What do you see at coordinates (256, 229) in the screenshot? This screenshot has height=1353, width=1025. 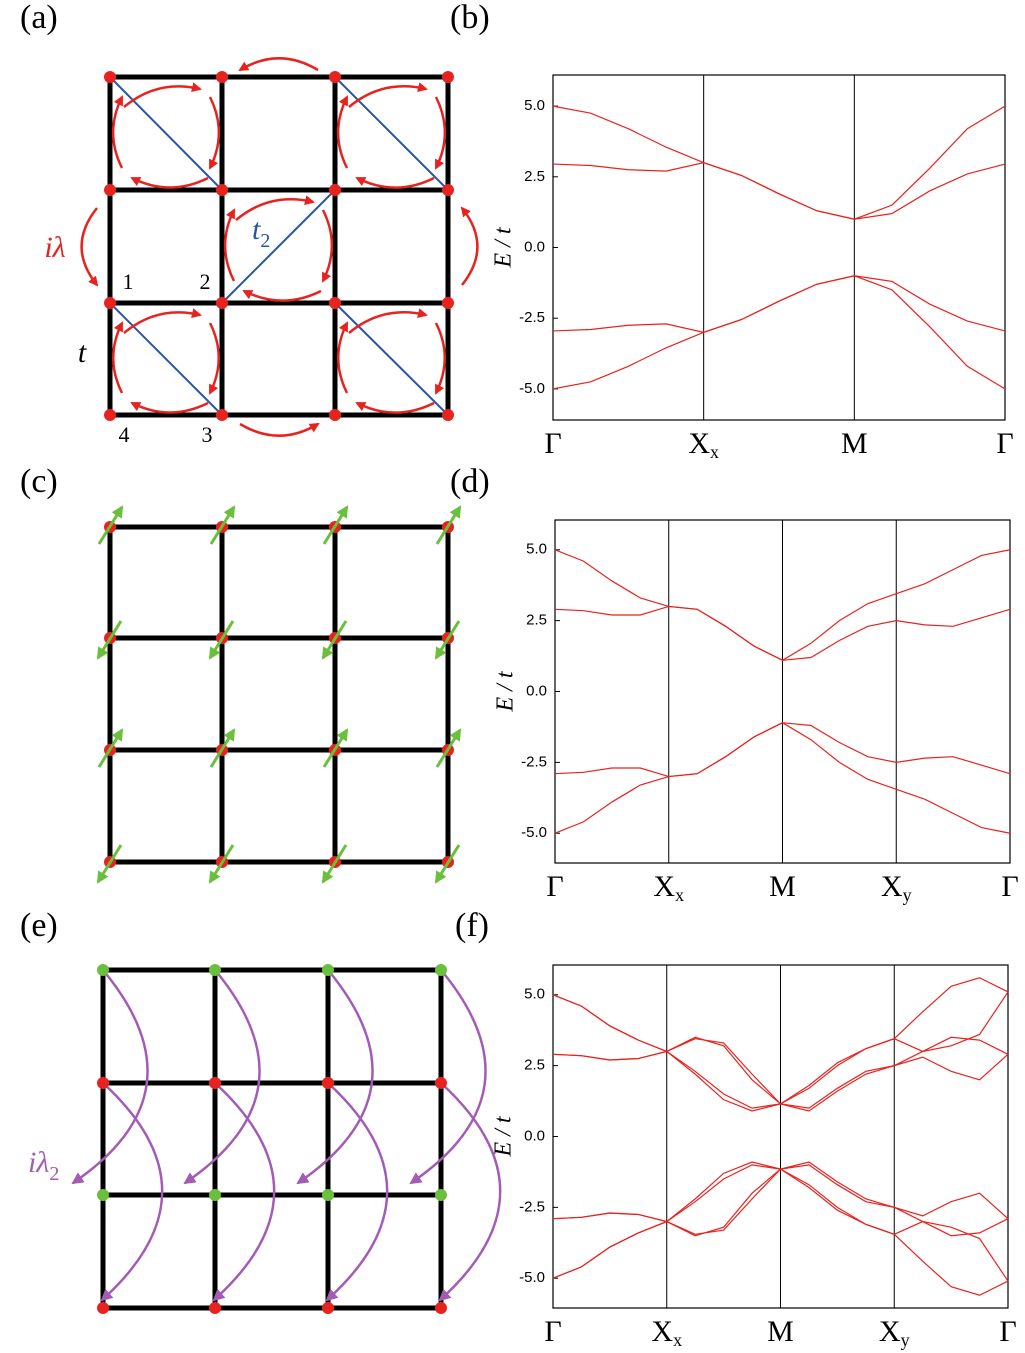 I see `nnn-base: t` at bounding box center [256, 229].